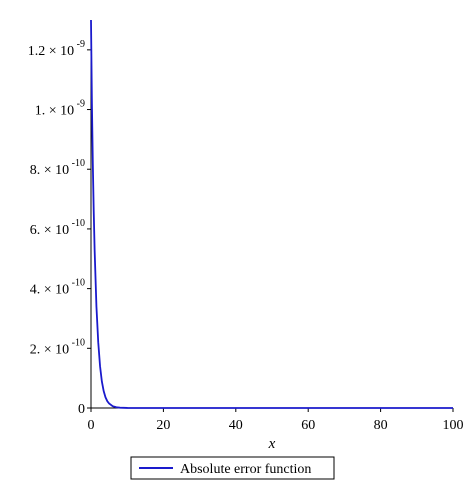 This screenshot has height=496, width=474. Describe the element at coordinates (81, 409) in the screenshot. I see `y-tick-label: 0` at that location.